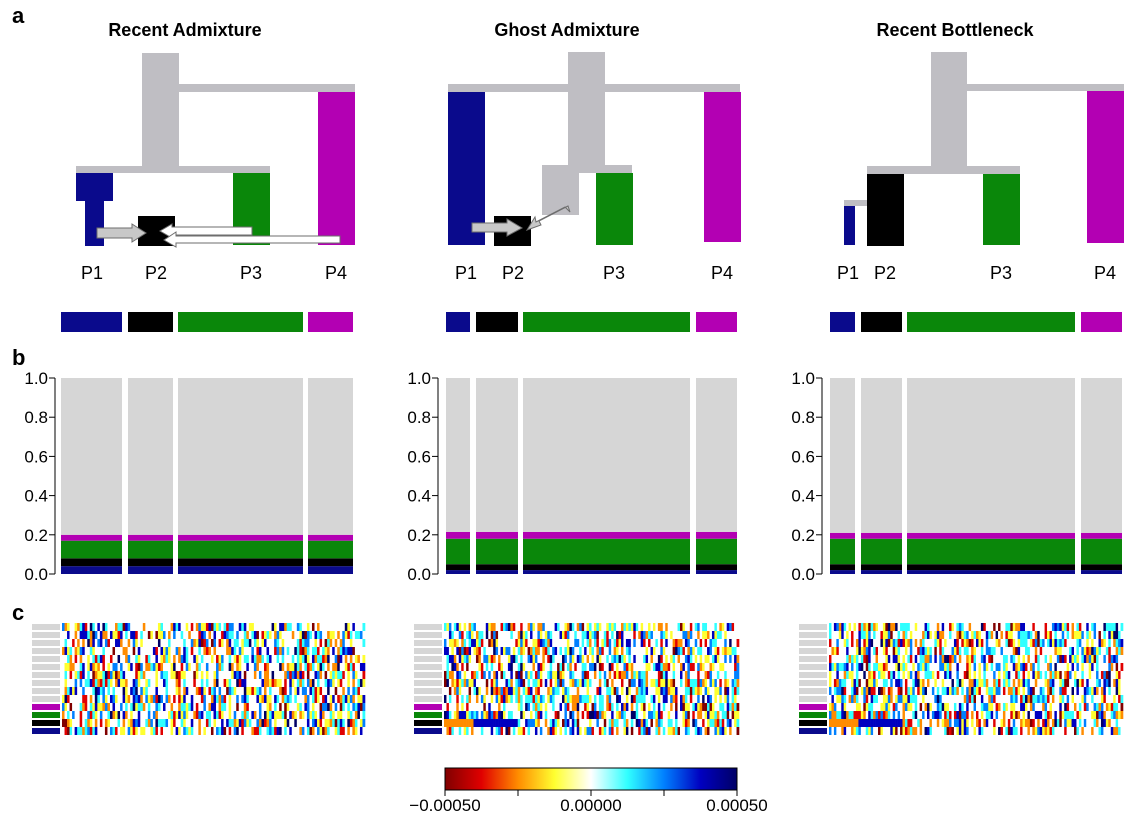 This screenshot has height=815, width=1134. Describe the element at coordinates (803, 378) in the screenshot. I see `y-tick-label: 1.0` at that location.